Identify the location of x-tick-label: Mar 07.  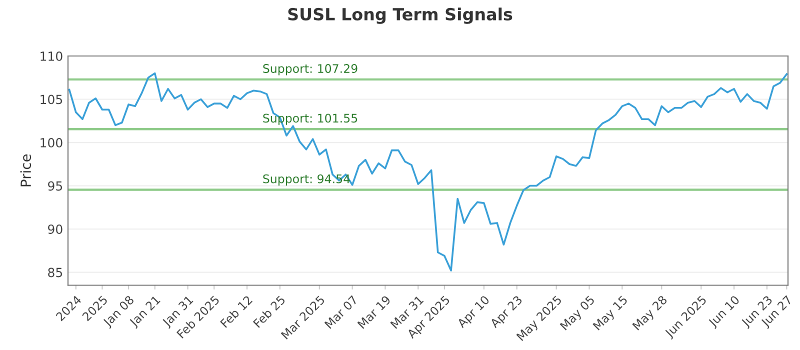
(341, 312).